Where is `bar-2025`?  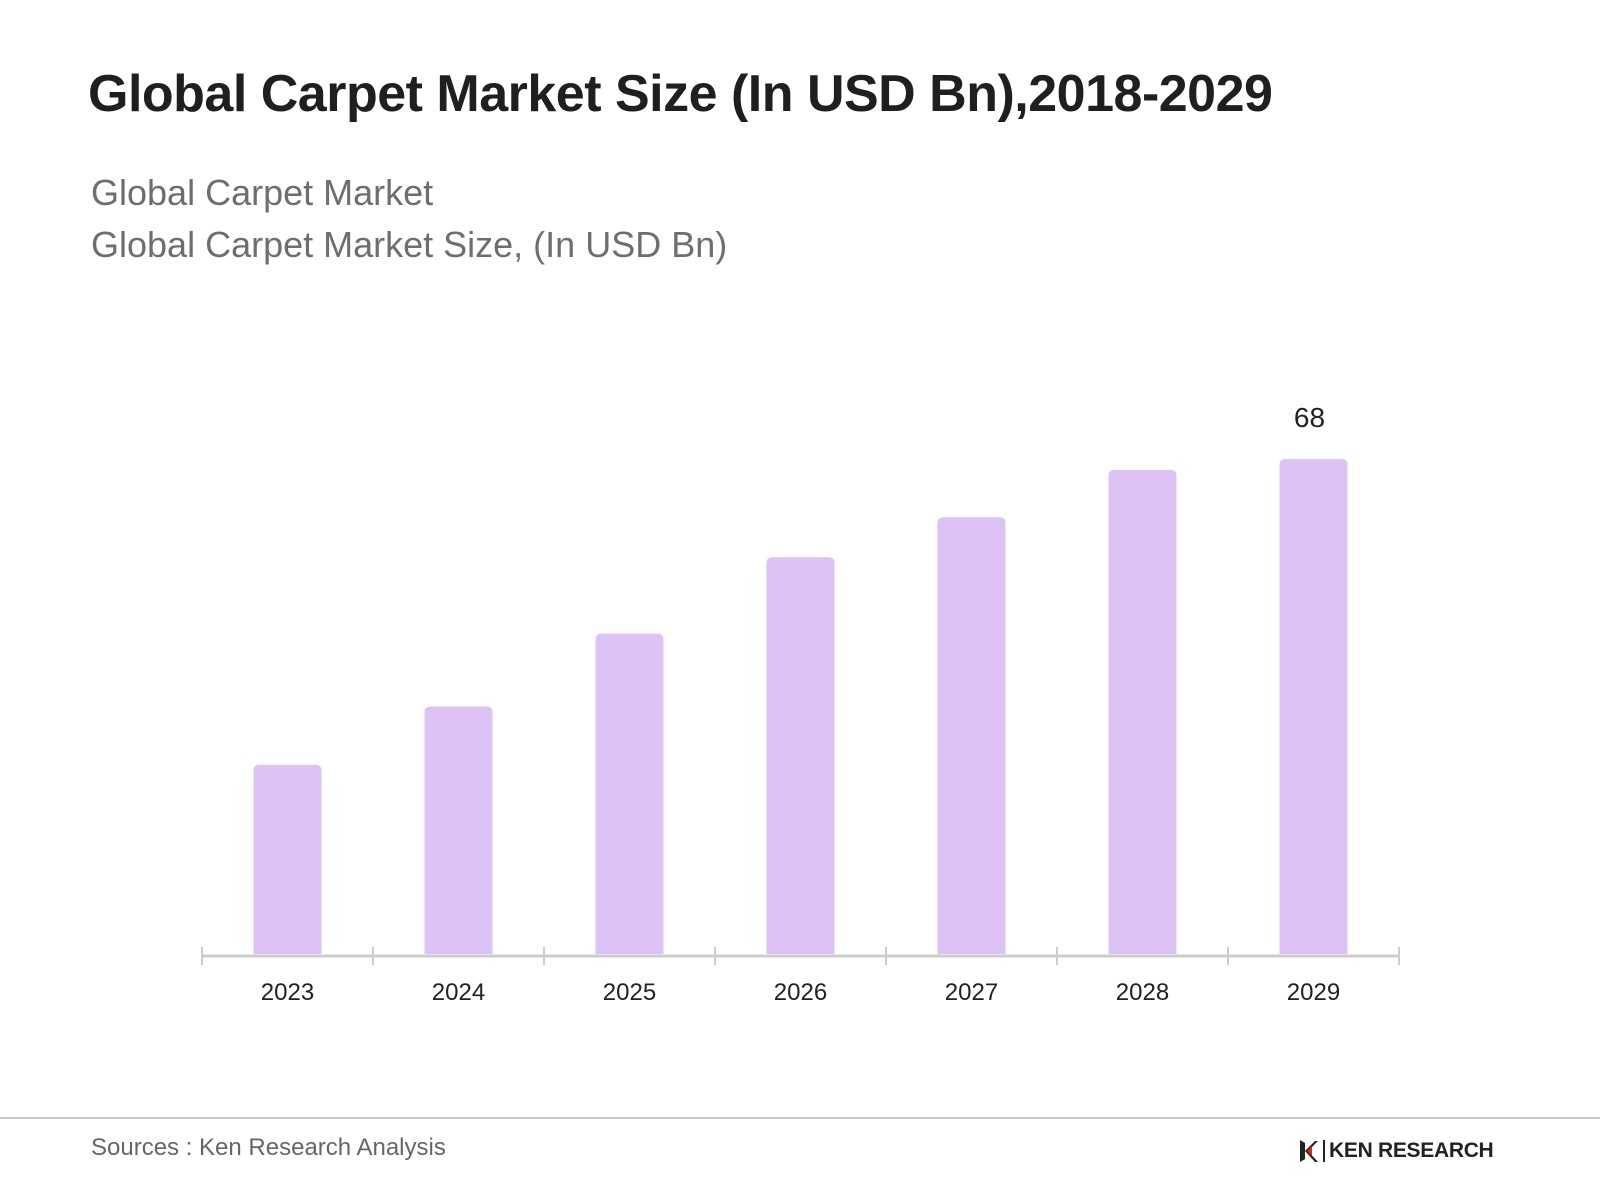 bar-2025 is located at coordinates (629, 793).